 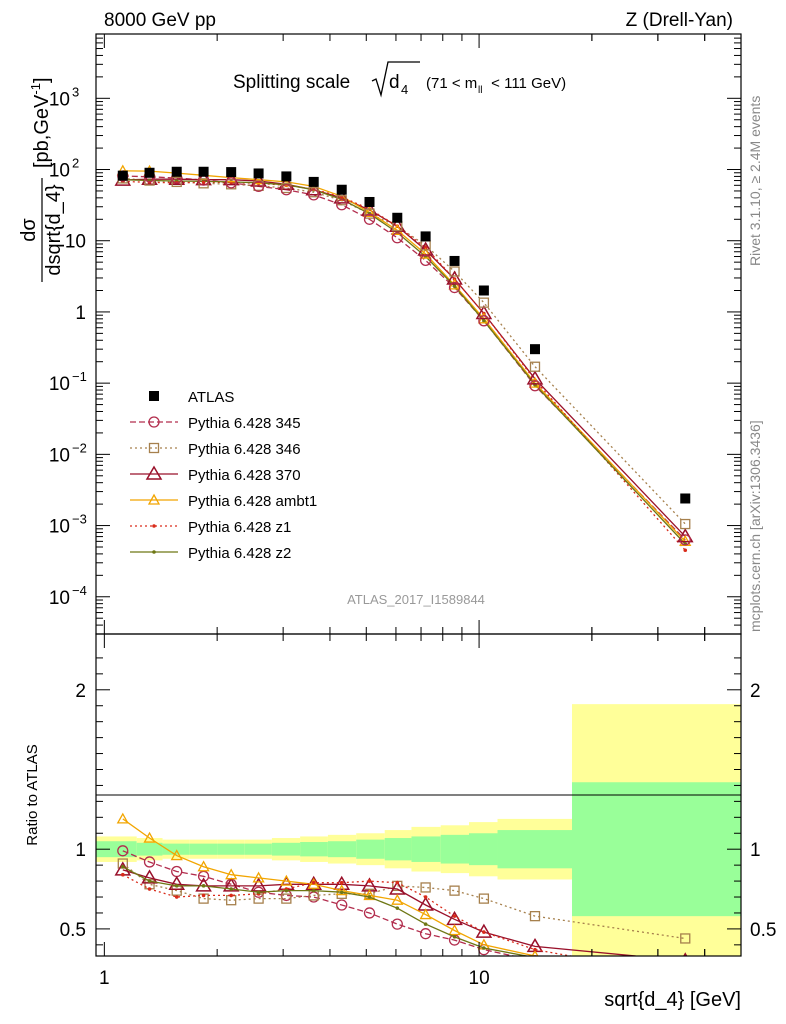 What do you see at coordinates (526, 83) in the screenshot?
I see `title-cut-suffix: < 111 GeV)` at bounding box center [526, 83].